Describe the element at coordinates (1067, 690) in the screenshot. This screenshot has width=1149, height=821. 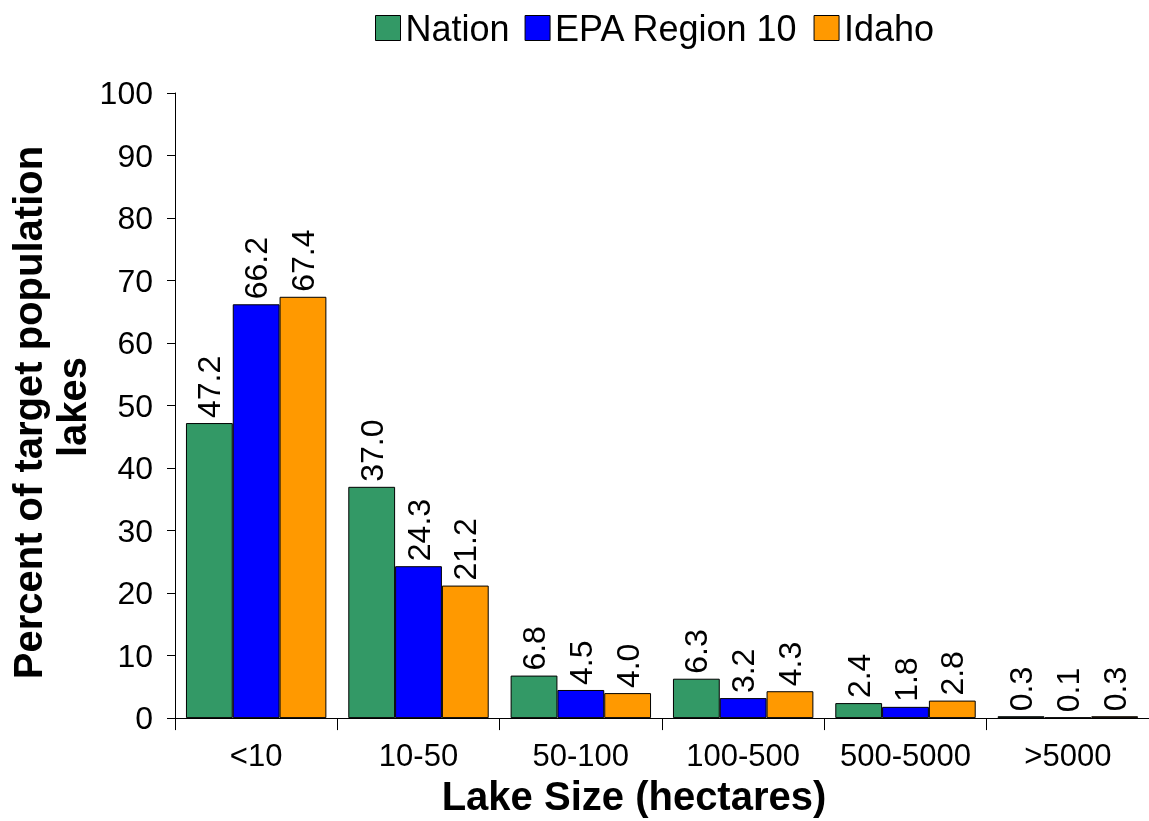
I see `data-label: 0.1` at that location.